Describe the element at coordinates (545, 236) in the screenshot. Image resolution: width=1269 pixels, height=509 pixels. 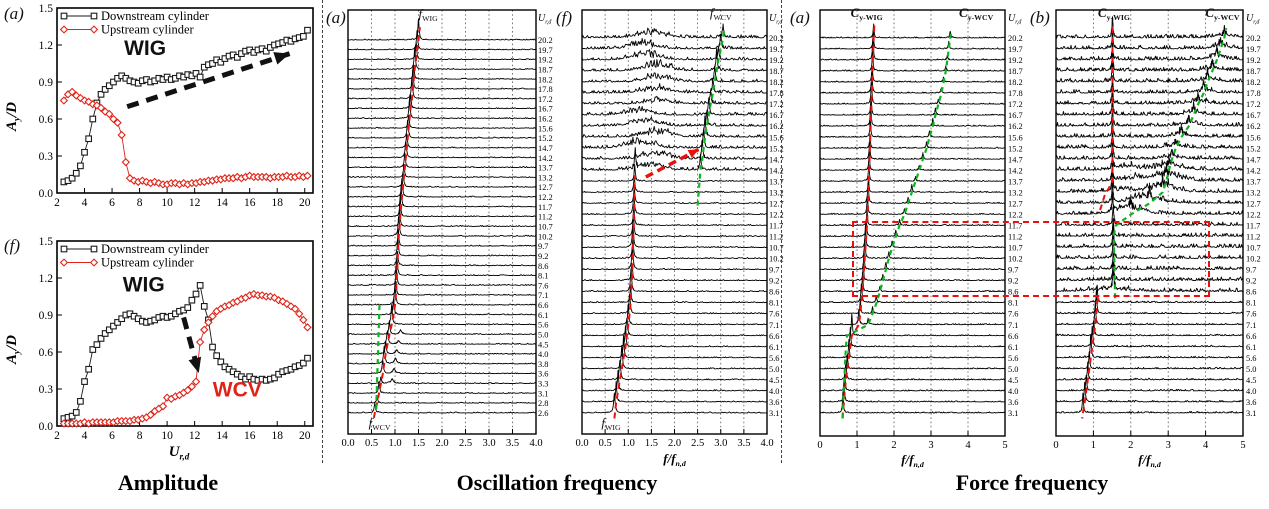
I see `svg-text: 10.2` at that location.